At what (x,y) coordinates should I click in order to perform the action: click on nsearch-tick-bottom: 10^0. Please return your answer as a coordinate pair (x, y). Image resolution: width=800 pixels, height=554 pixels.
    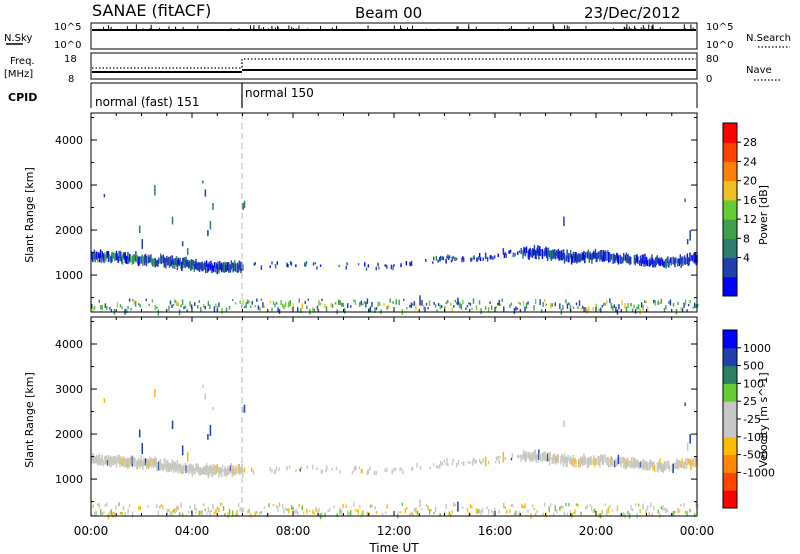
    Looking at the image, I should click on (719, 45).